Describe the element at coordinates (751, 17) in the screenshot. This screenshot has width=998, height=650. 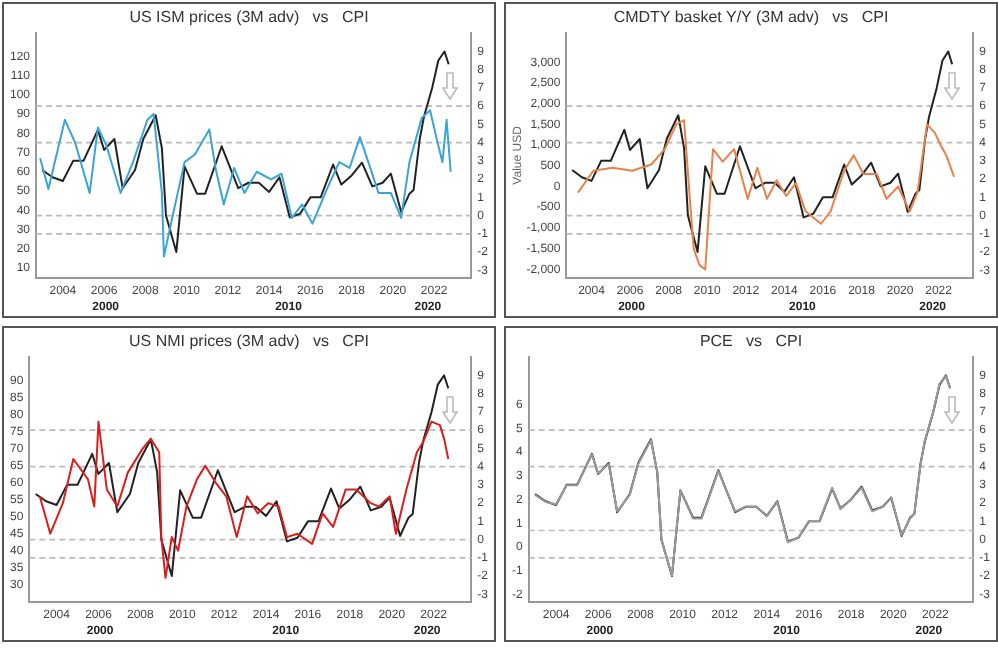
I see `chart-title: CMDTY basket Y/Y (3M adv) vs CPI` at that location.